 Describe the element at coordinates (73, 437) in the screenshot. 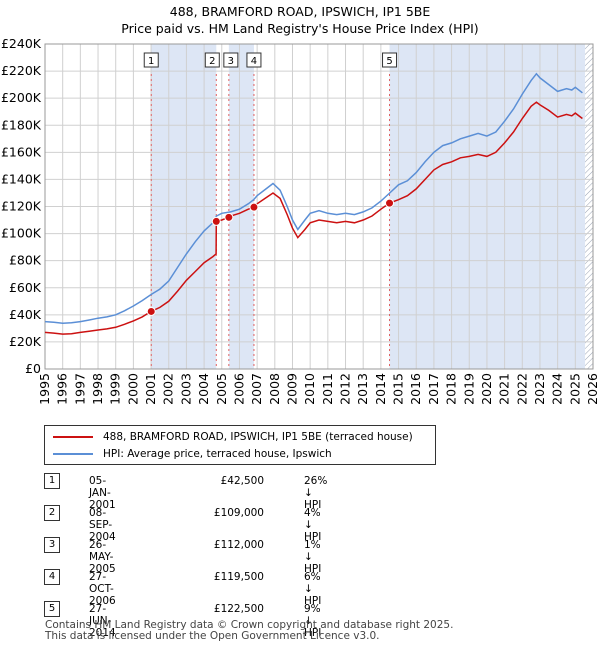

I see `price-paid-line-icon` at that location.